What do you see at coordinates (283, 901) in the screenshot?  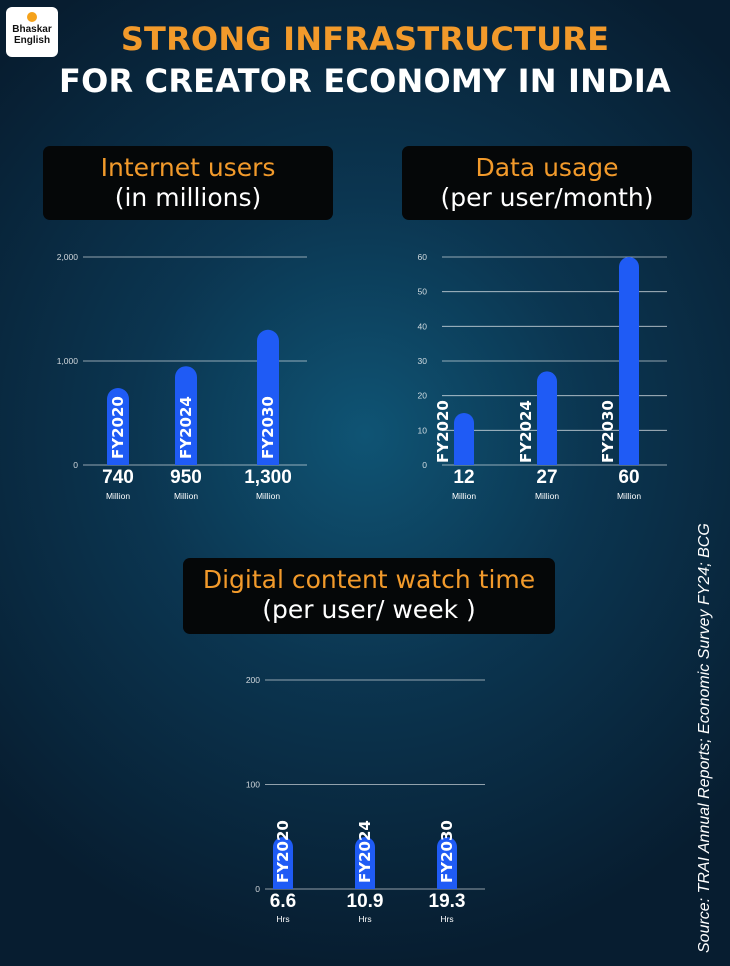 I see `chart3-value-label: 6.6` at bounding box center [283, 901].